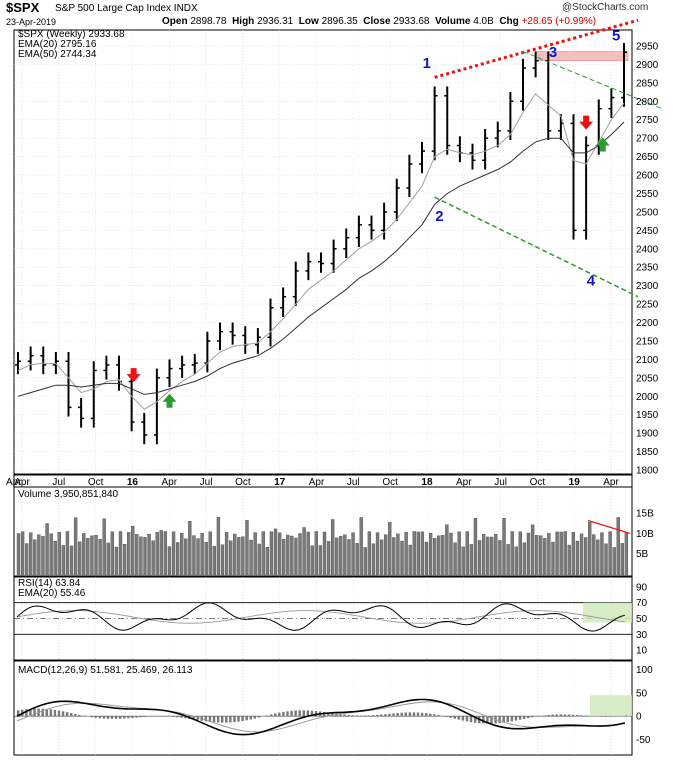 This screenshot has height=770, width=673. I want to click on volume-tick-label: 10B, so click(645, 534).